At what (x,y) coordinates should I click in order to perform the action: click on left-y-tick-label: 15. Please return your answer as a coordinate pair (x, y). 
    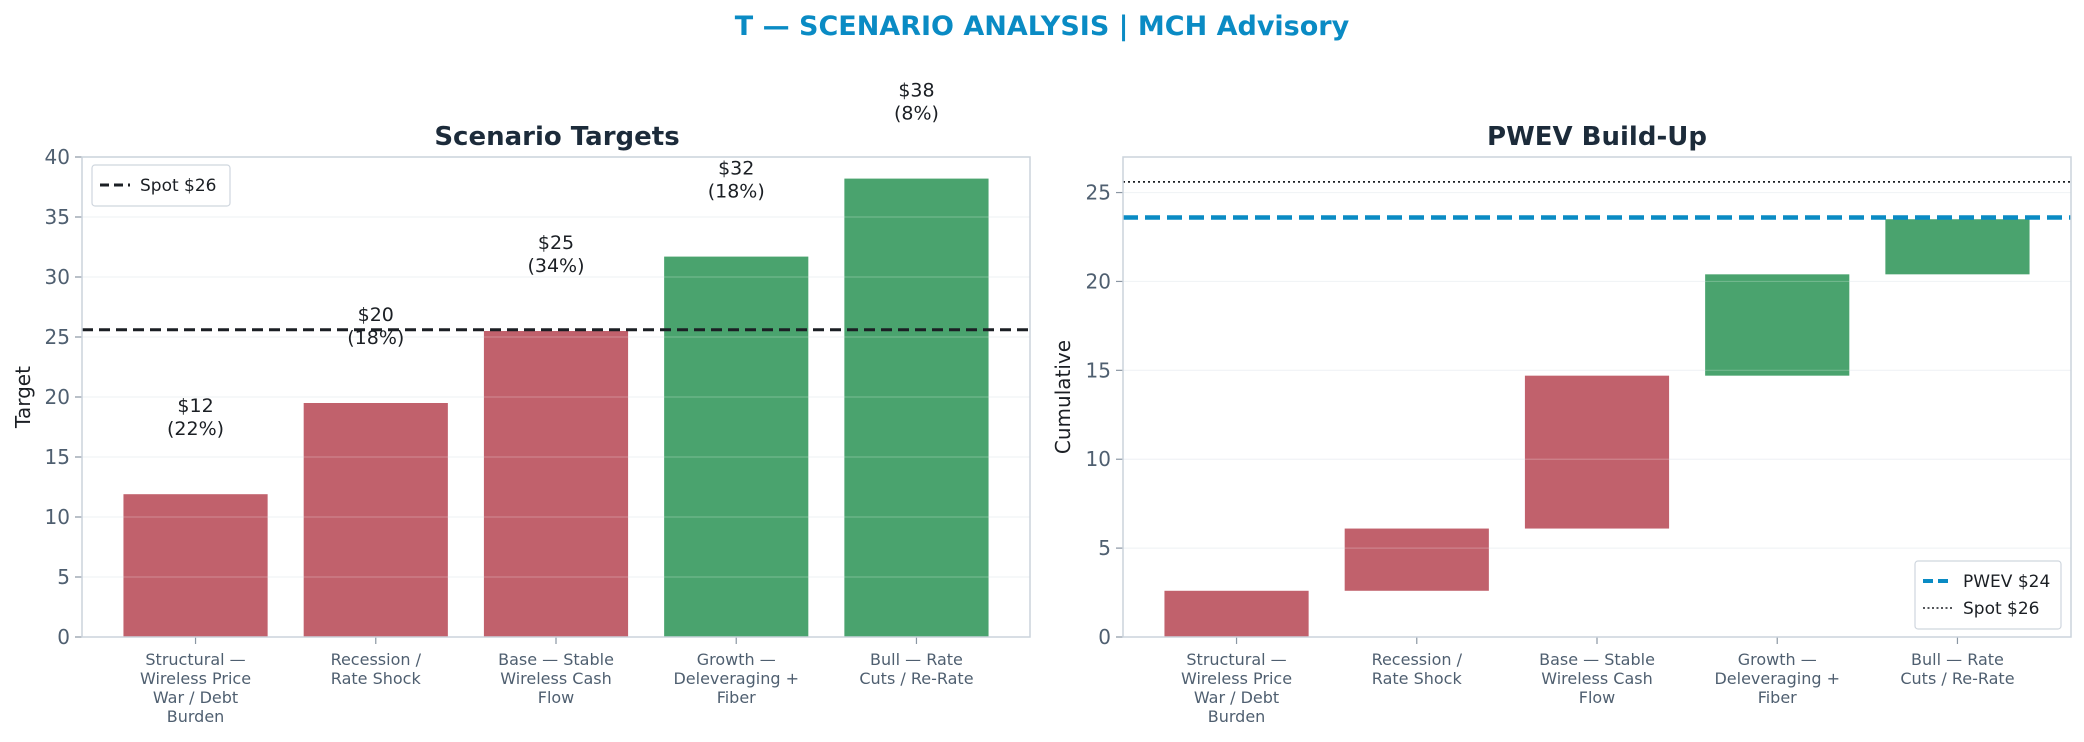
    Looking at the image, I should click on (57, 457).